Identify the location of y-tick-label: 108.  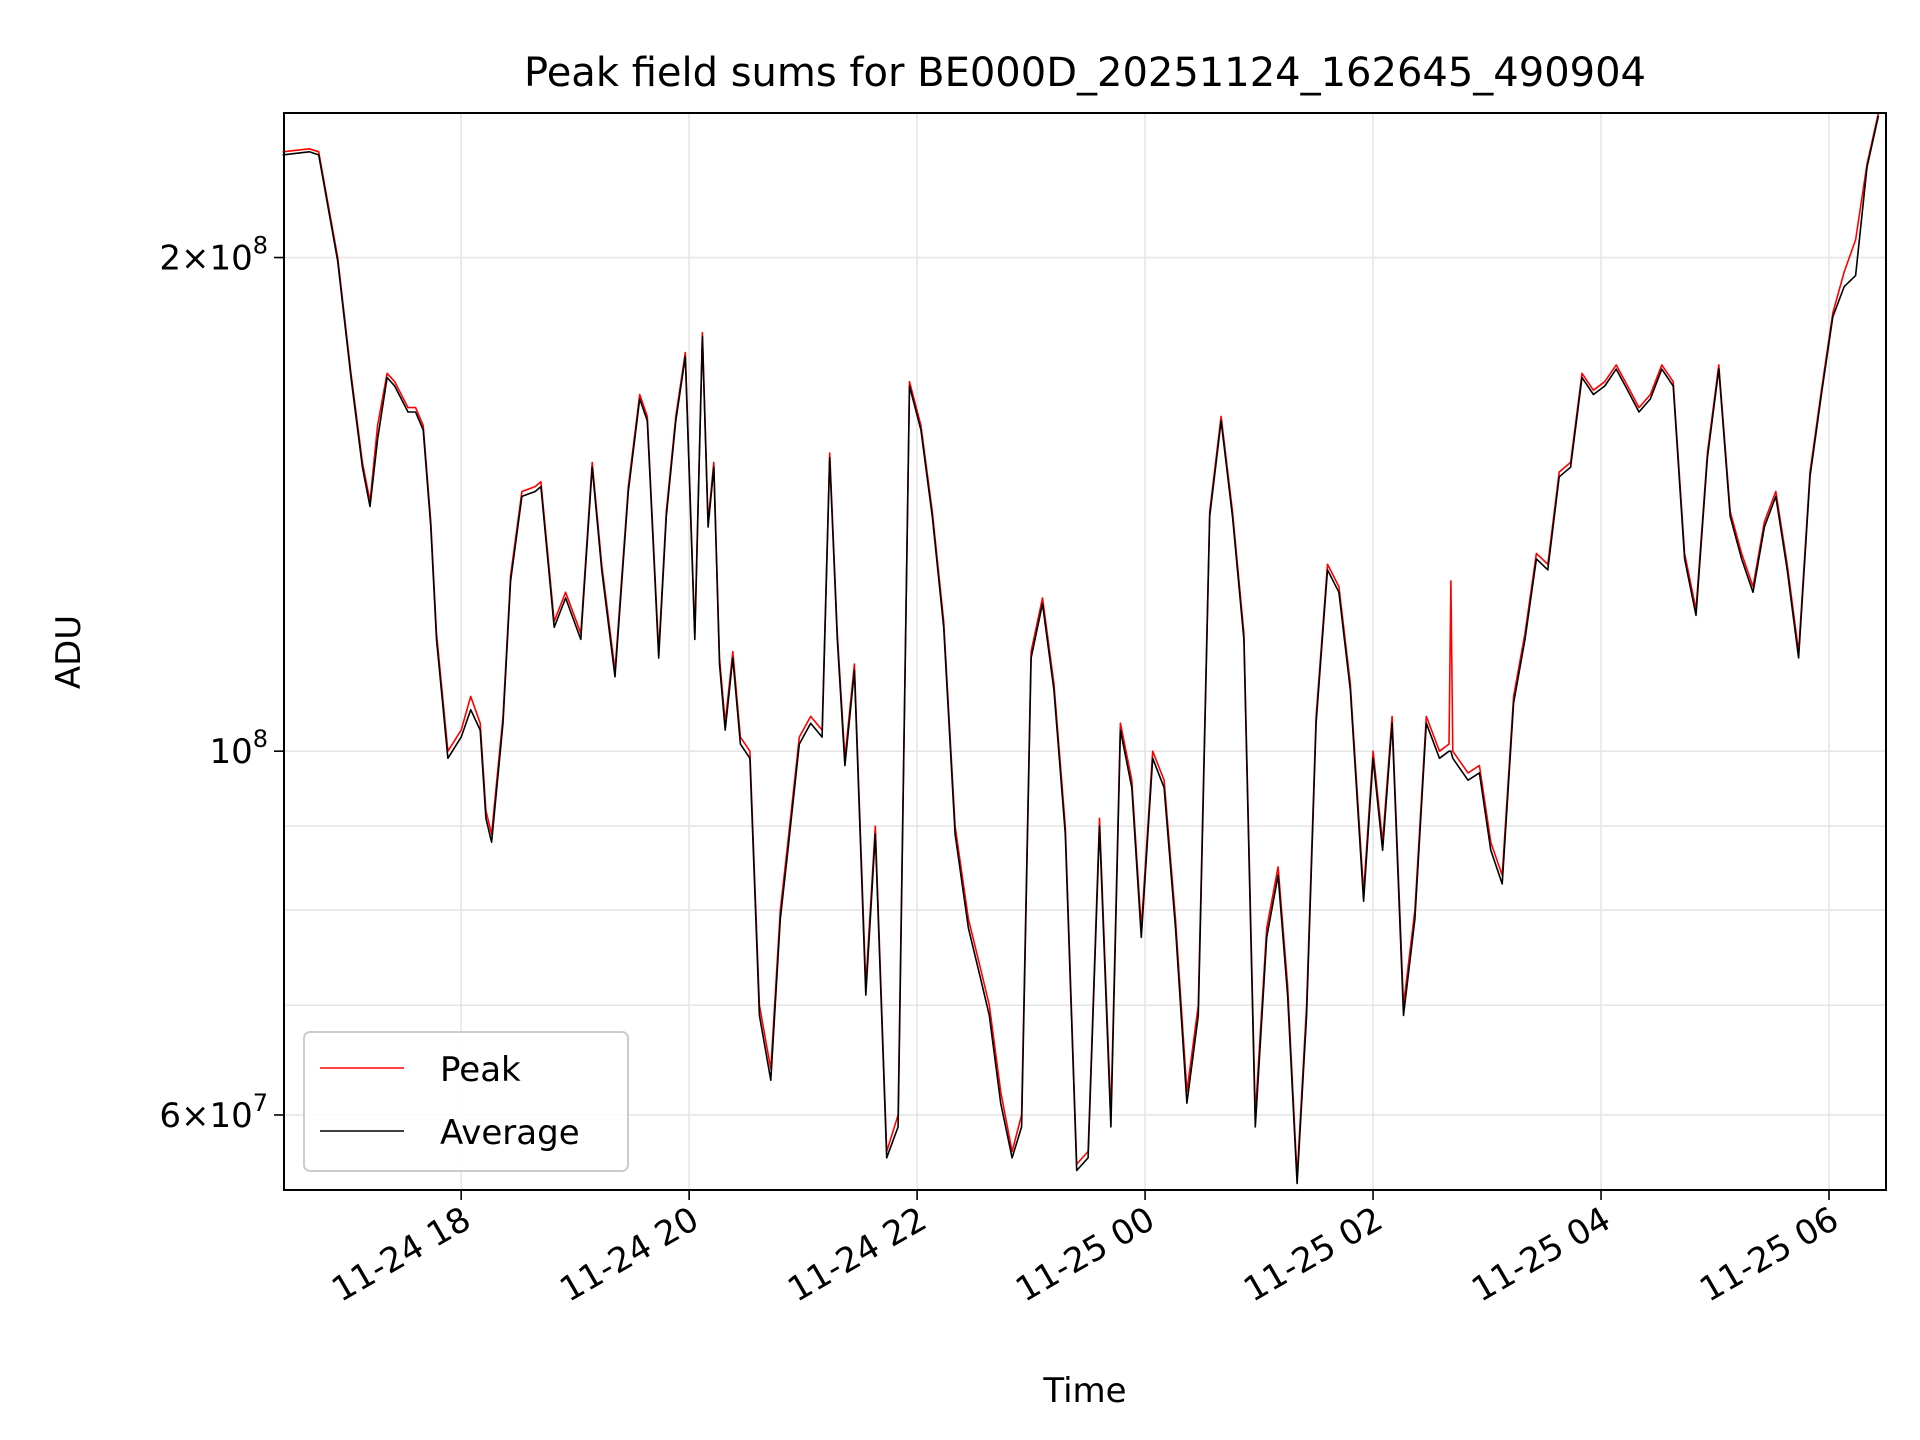
(238, 748).